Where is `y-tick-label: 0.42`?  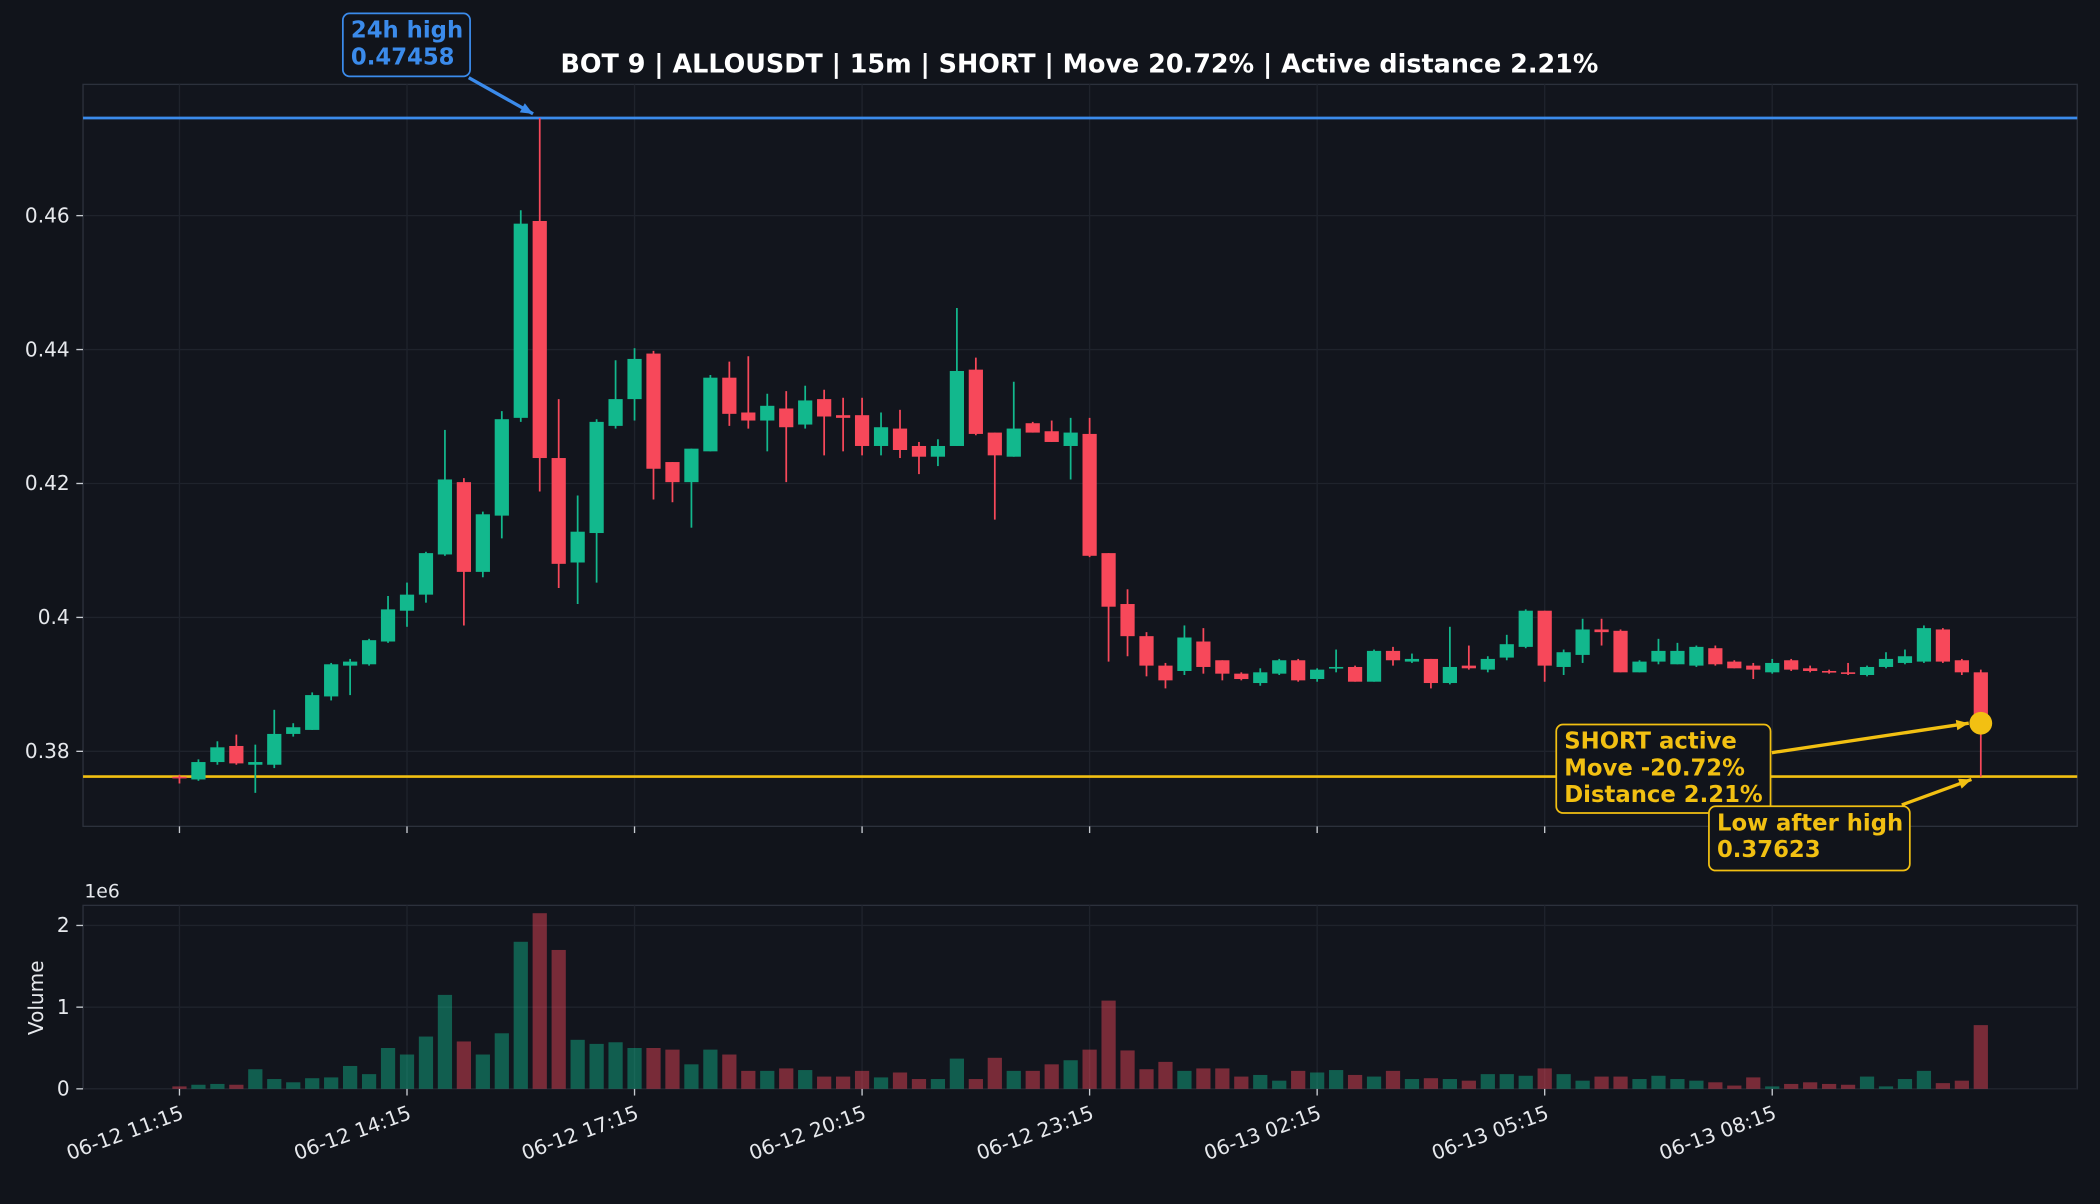 y-tick-label: 0.42 is located at coordinates (47, 483).